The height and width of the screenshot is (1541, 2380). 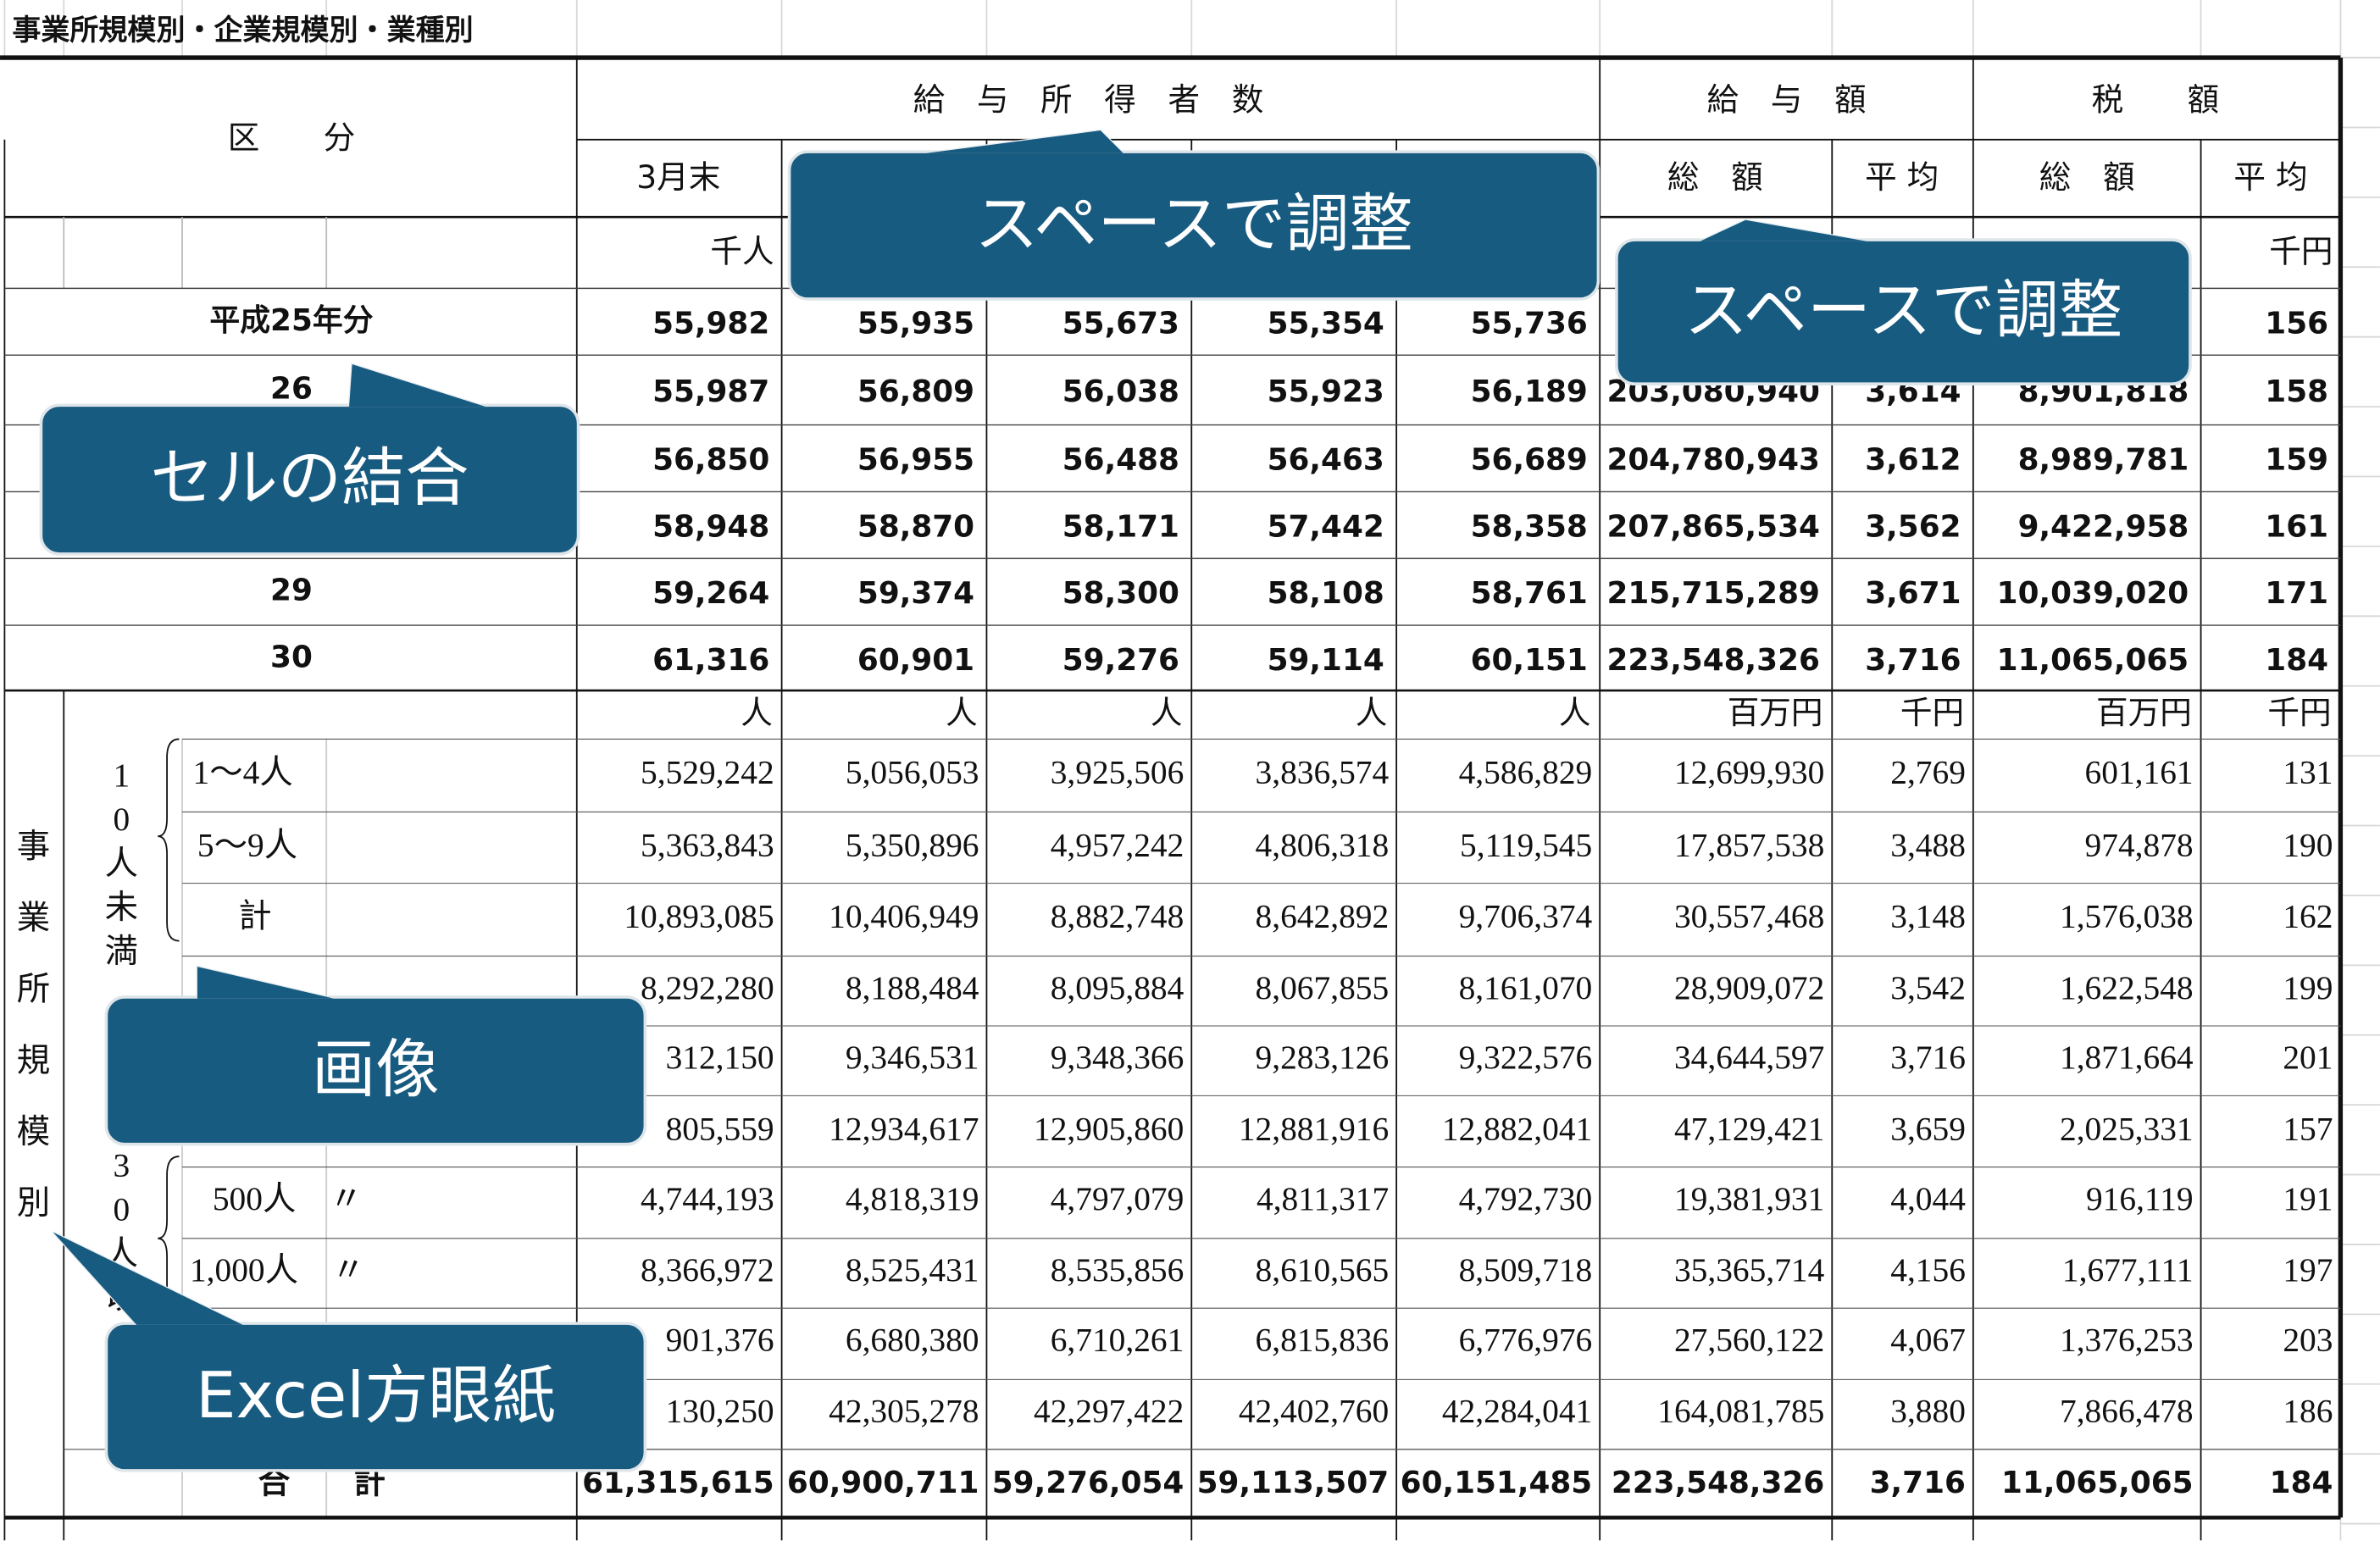 I want to click on cell-text: 9,706,374, so click(x=1526, y=916).